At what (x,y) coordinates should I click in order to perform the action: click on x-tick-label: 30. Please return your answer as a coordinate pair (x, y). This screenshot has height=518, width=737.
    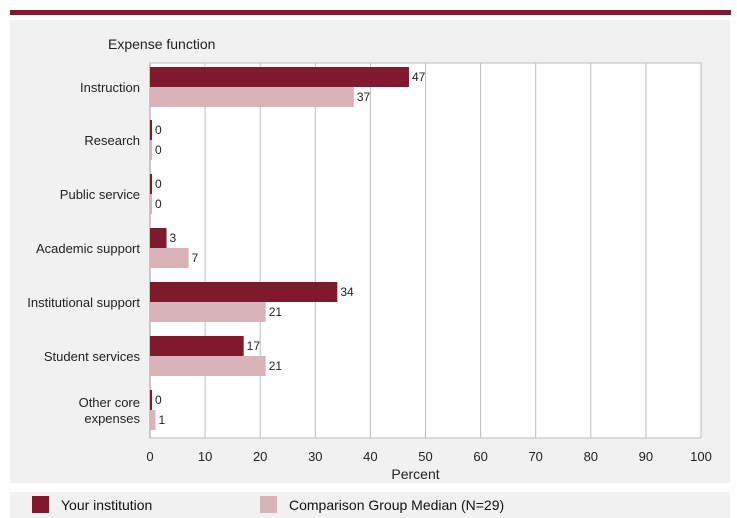
    Looking at the image, I should click on (315, 456).